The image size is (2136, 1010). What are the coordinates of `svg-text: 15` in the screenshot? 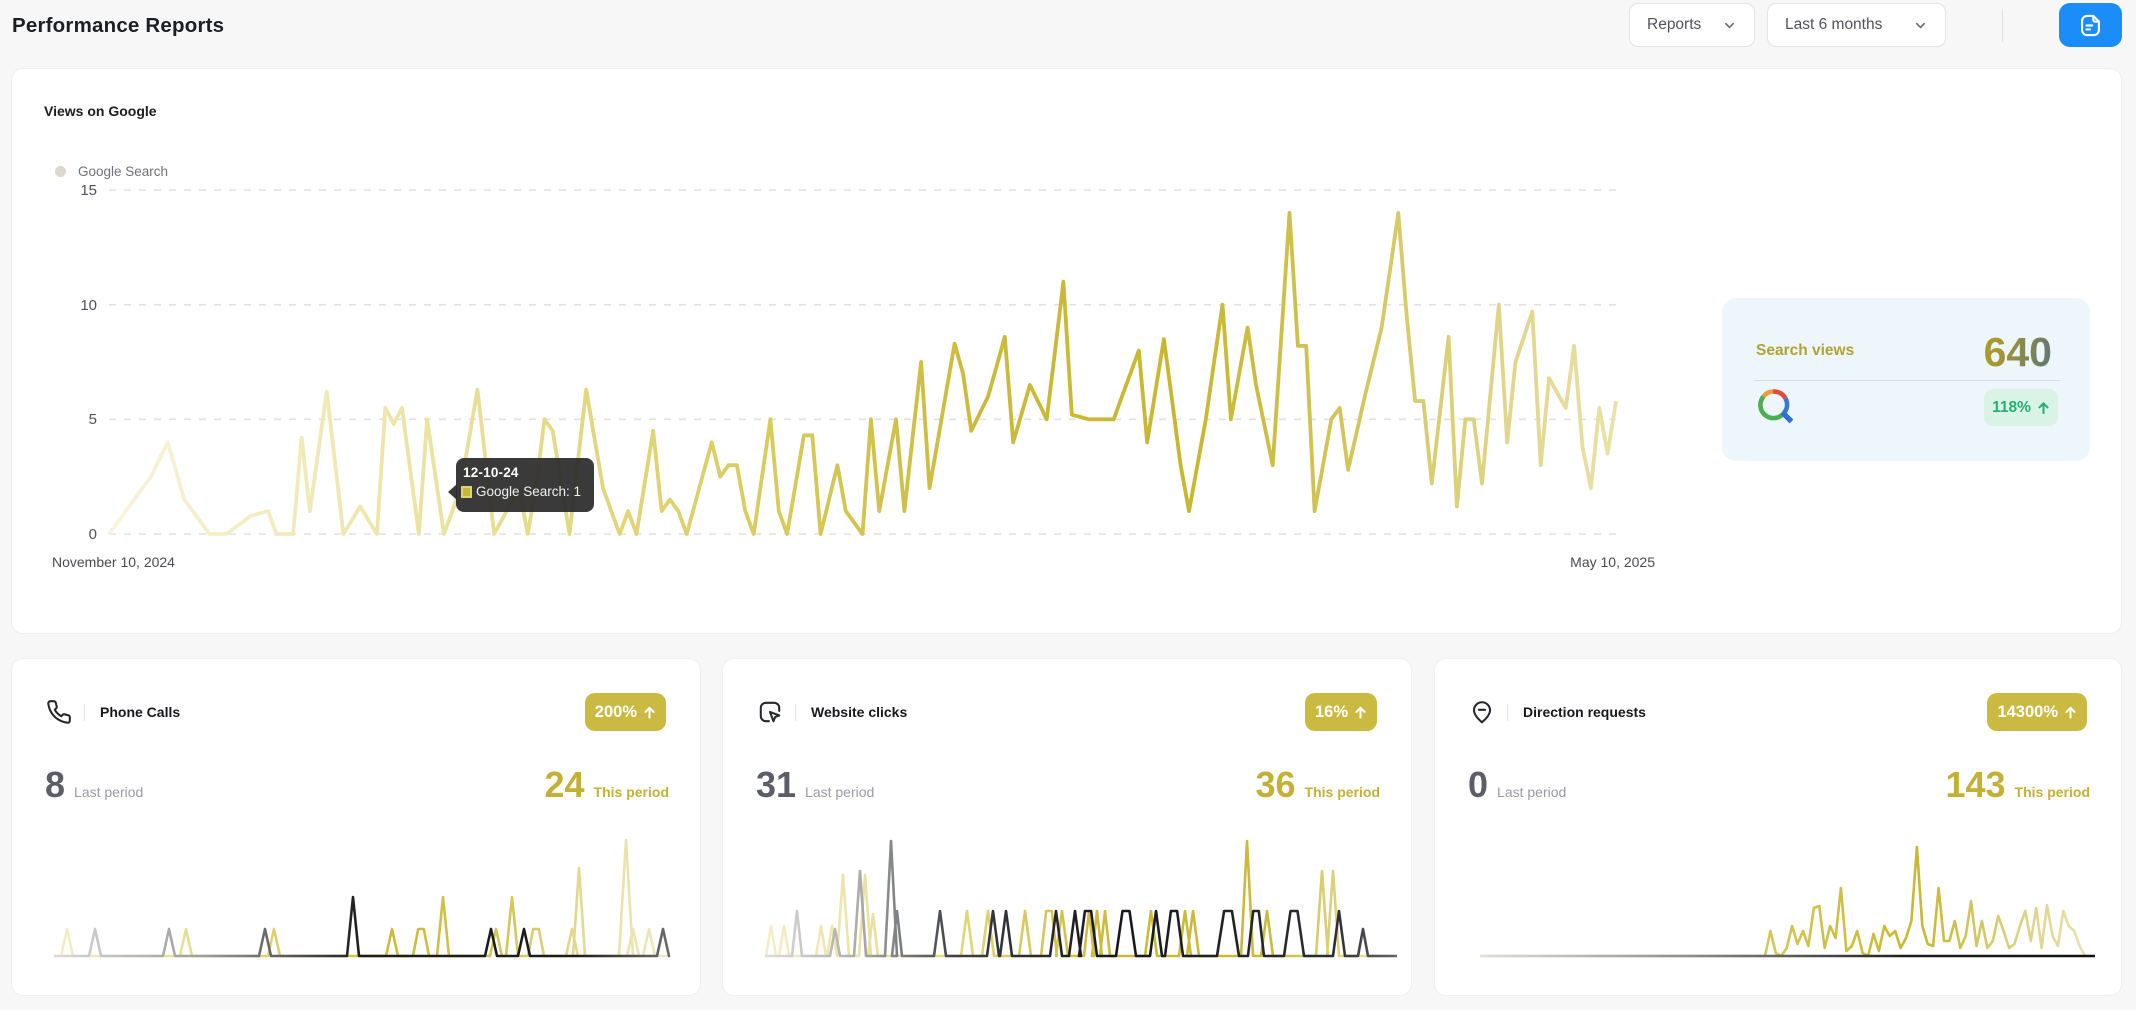 It's located at (88, 190).